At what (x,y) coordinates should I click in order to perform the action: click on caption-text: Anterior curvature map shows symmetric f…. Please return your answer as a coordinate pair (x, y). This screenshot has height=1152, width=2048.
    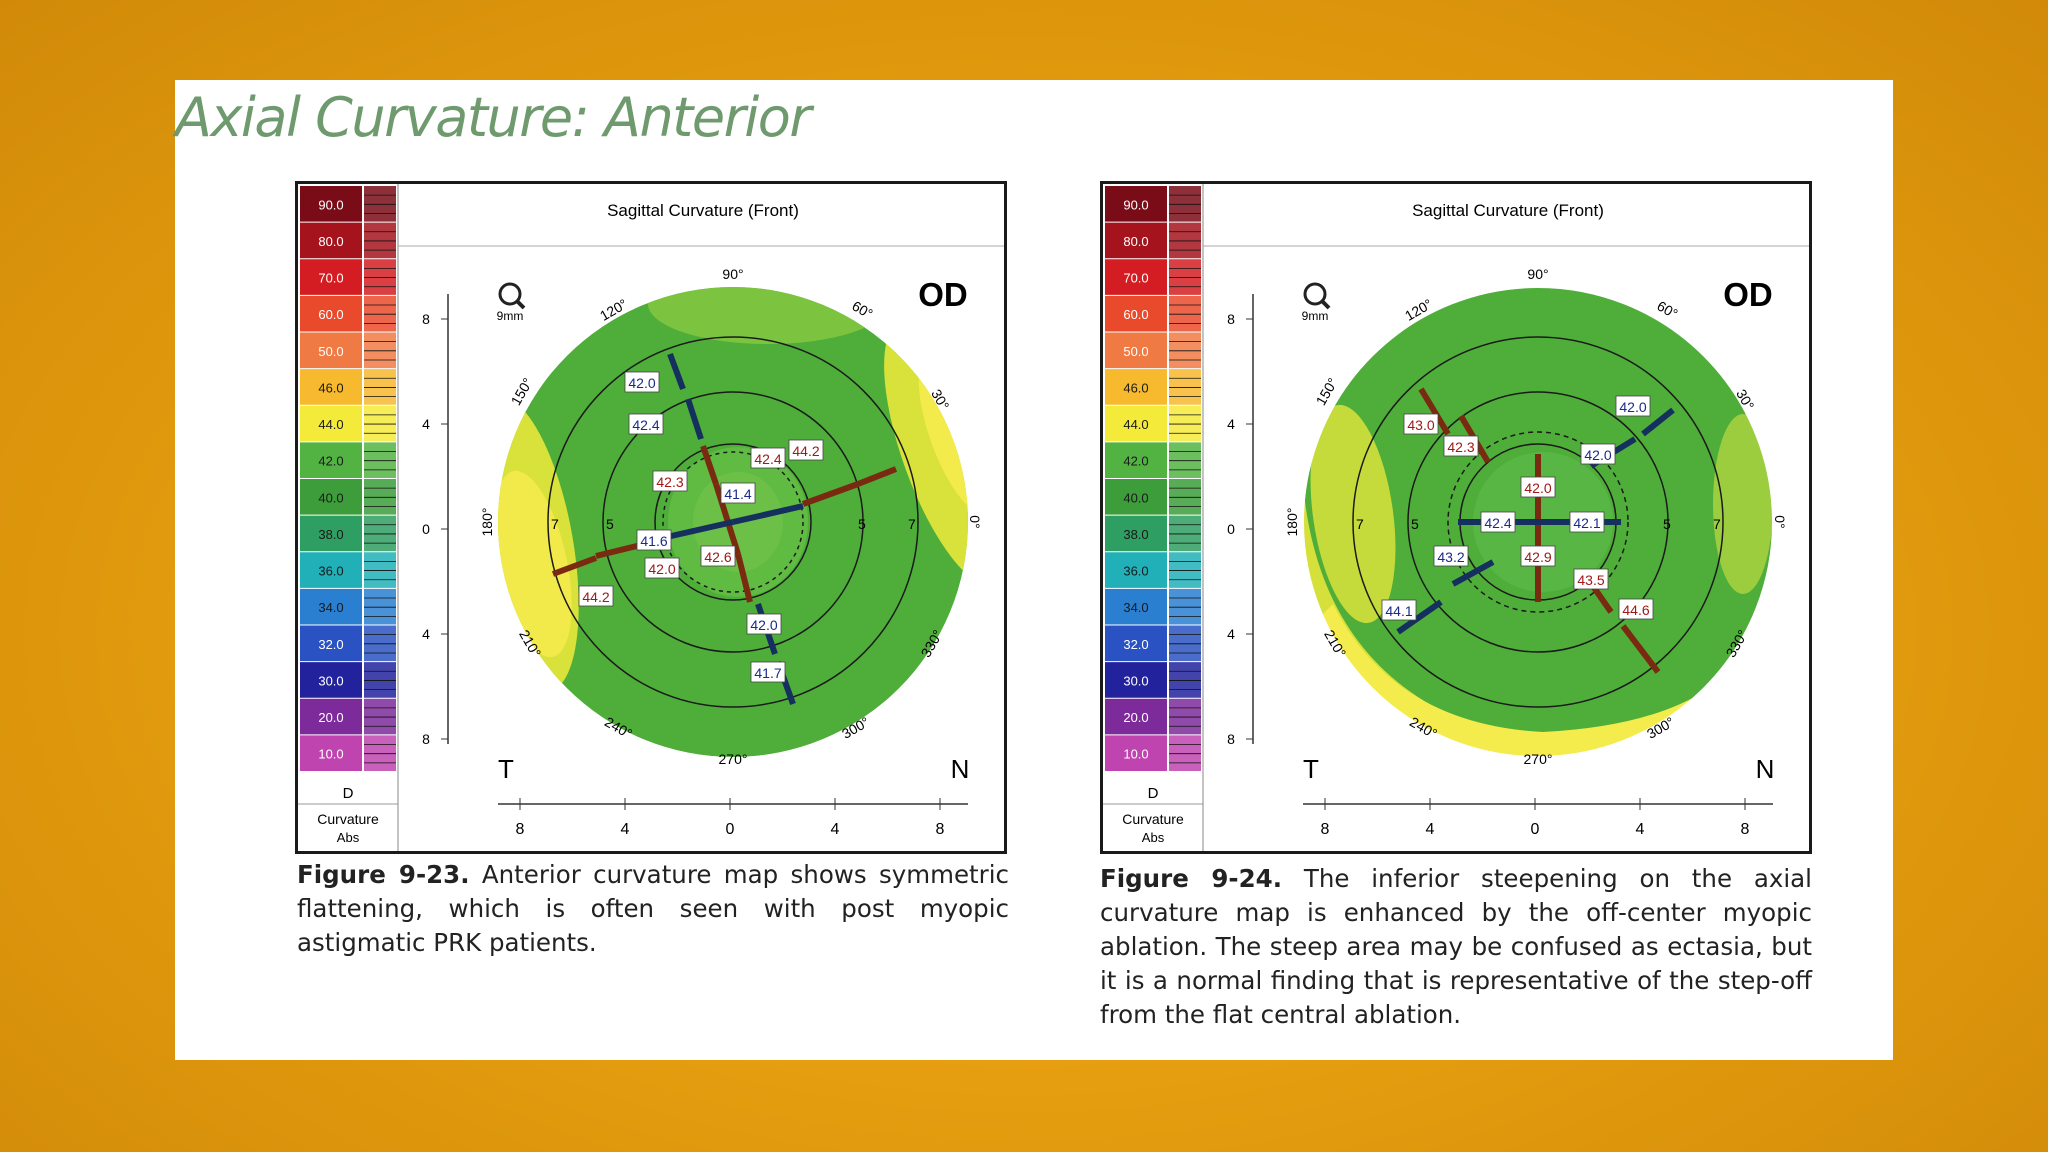
    Looking at the image, I should click on (653, 908).